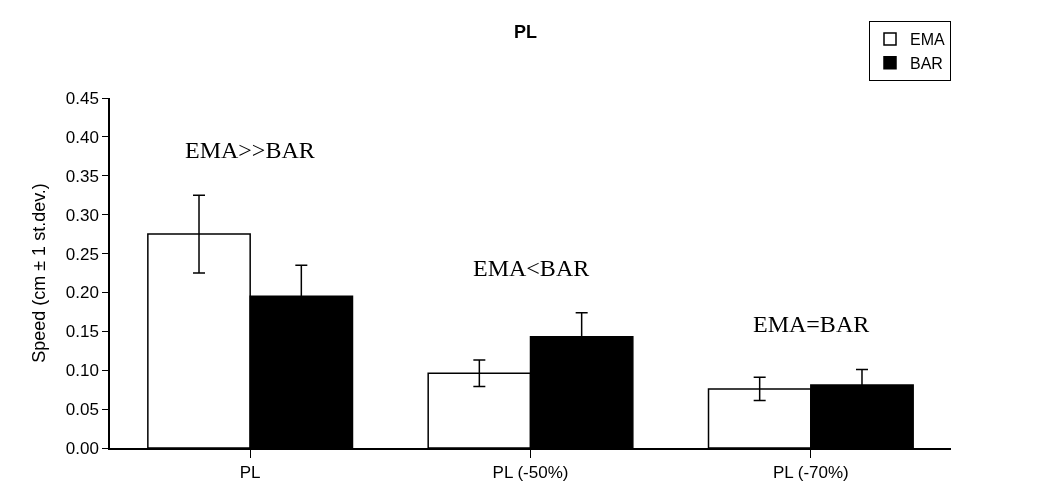  I want to click on legend-label: EMA, so click(927, 40).